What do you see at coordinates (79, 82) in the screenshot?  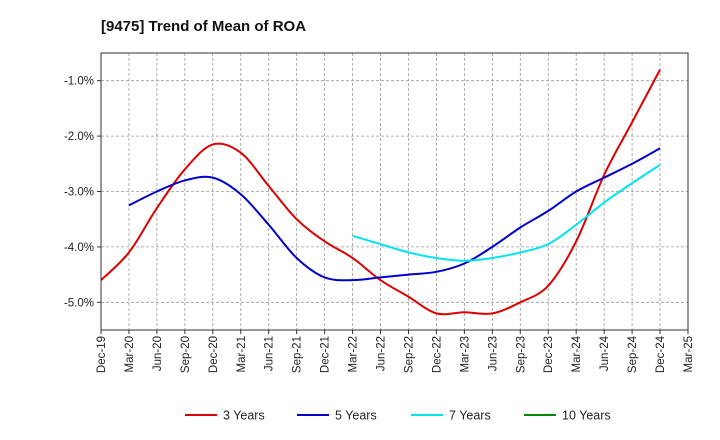 I see `y-tick-label: -1.0%` at bounding box center [79, 82].